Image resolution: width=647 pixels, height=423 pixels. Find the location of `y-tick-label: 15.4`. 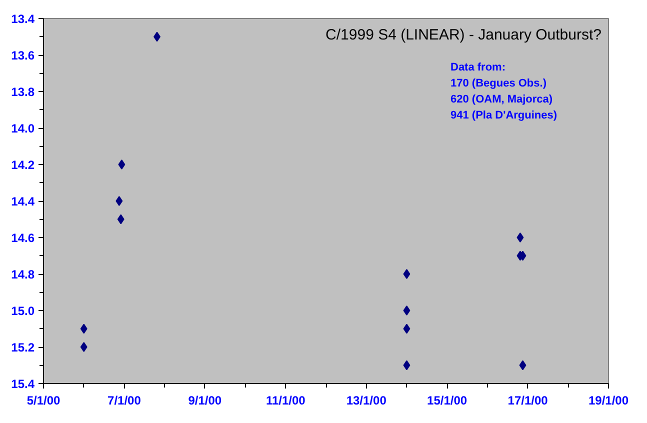

y-tick-label: 15.4 is located at coordinates (23, 384).